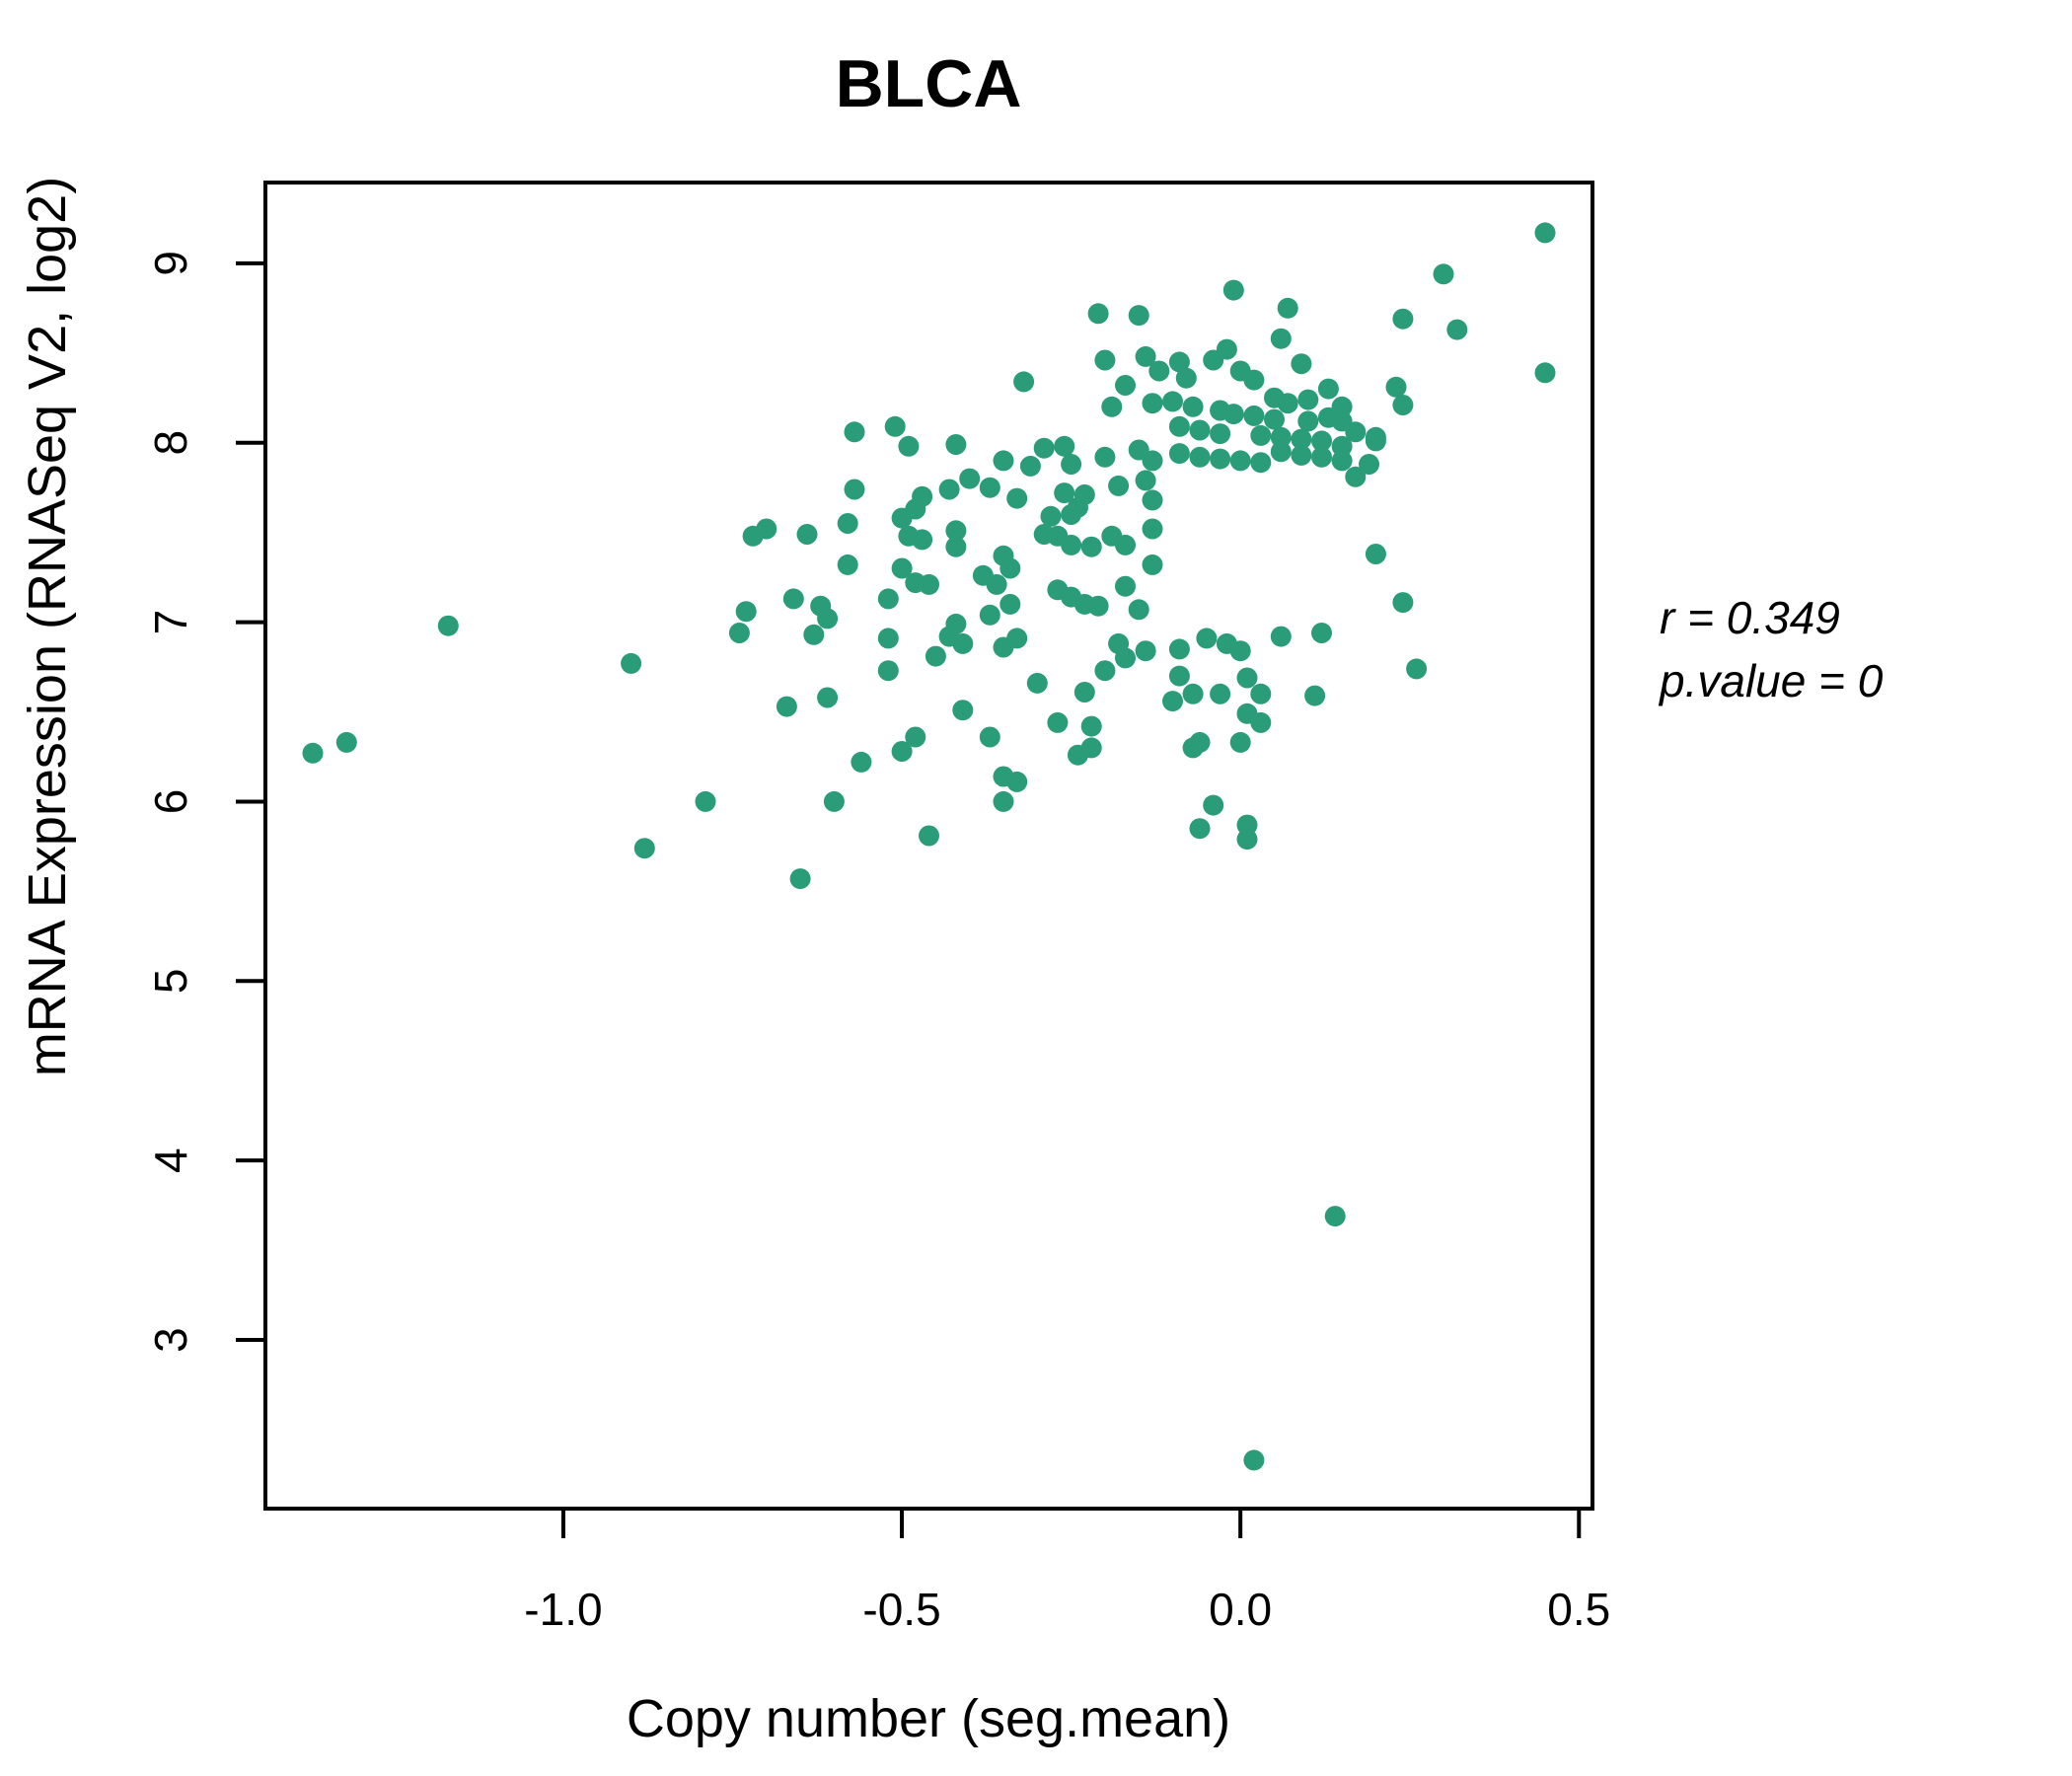  I want to click on correlation-pvalue-annotation: p.value = 0, so click(1771, 681).